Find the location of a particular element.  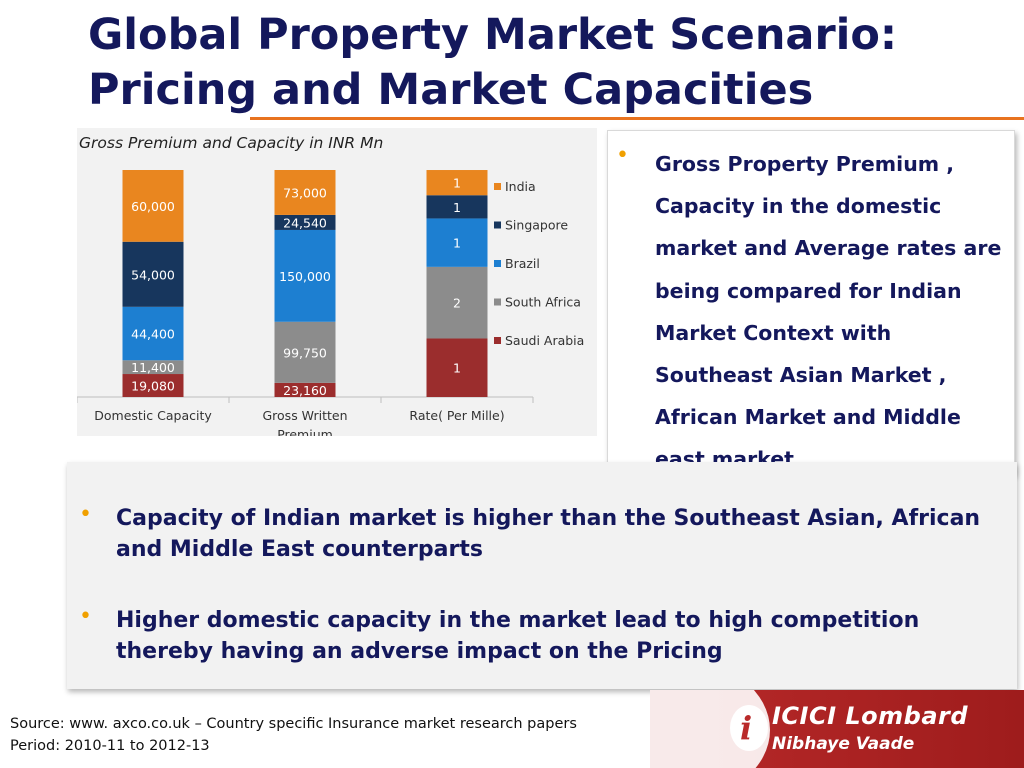

legend-label: Singapore is located at coordinates (536, 225).